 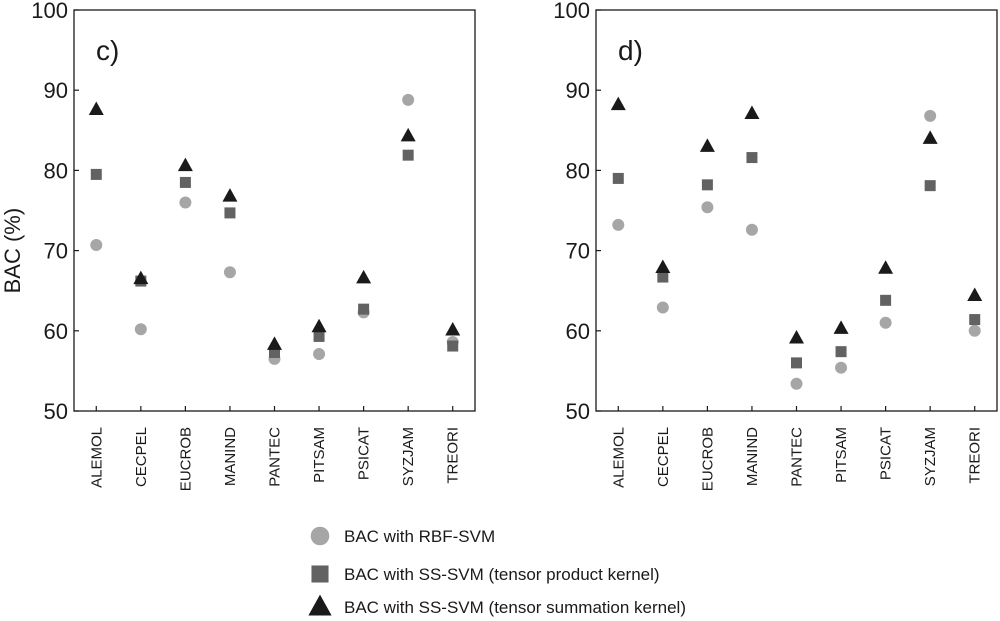 I want to click on y-axis-label: BAC (%), so click(x=12, y=251).